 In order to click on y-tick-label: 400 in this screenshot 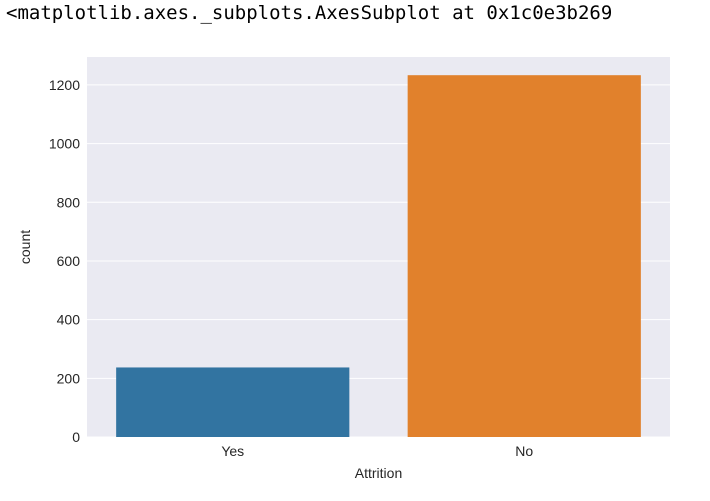, I will do `click(69, 320)`.